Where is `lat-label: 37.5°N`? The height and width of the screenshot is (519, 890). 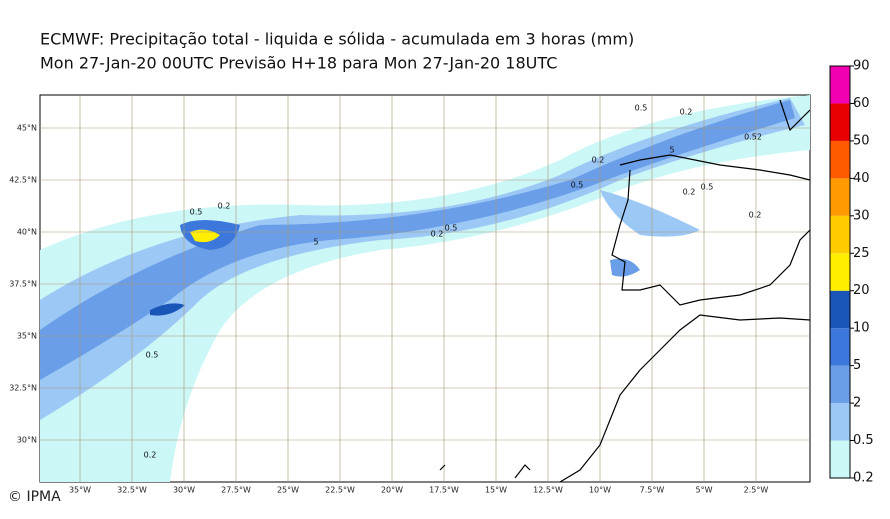 lat-label: 37.5°N is located at coordinates (23, 284).